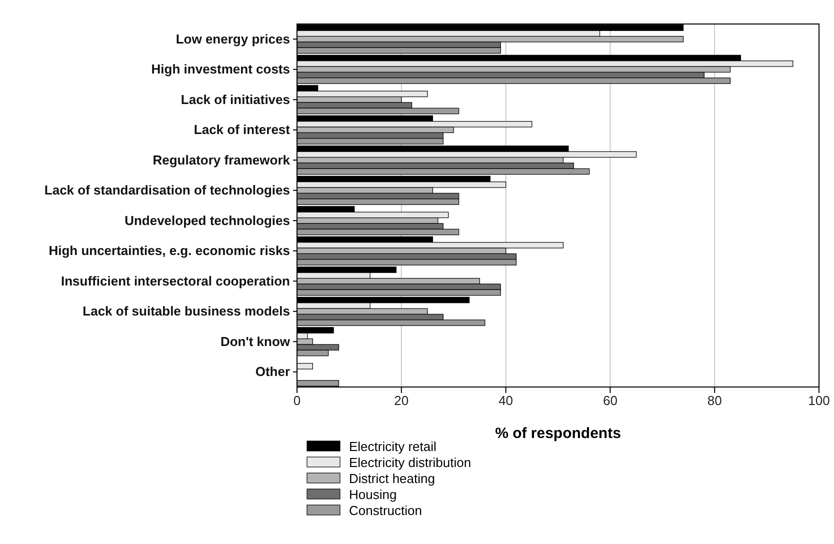  What do you see at coordinates (506, 400) in the screenshot?
I see `x-tick-label: 40` at bounding box center [506, 400].